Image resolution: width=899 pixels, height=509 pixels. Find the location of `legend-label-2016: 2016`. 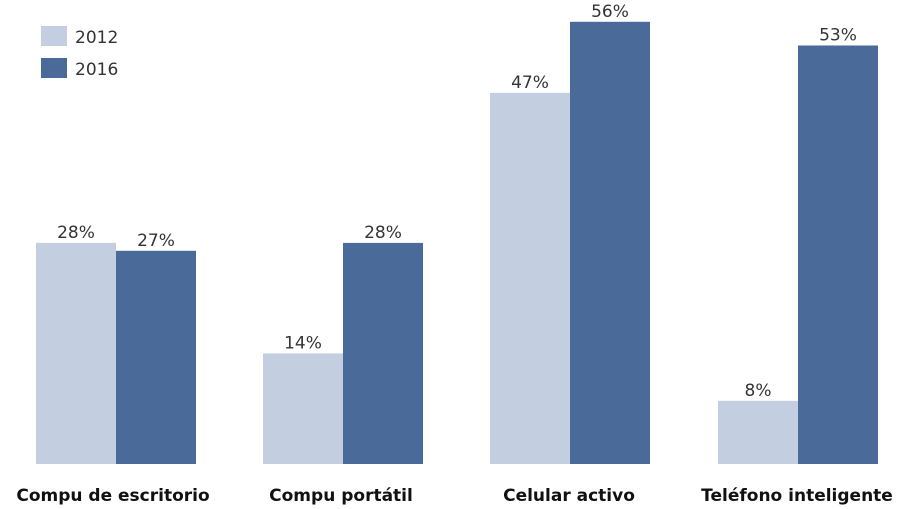

legend-label-2016: 2016 is located at coordinates (96, 70).